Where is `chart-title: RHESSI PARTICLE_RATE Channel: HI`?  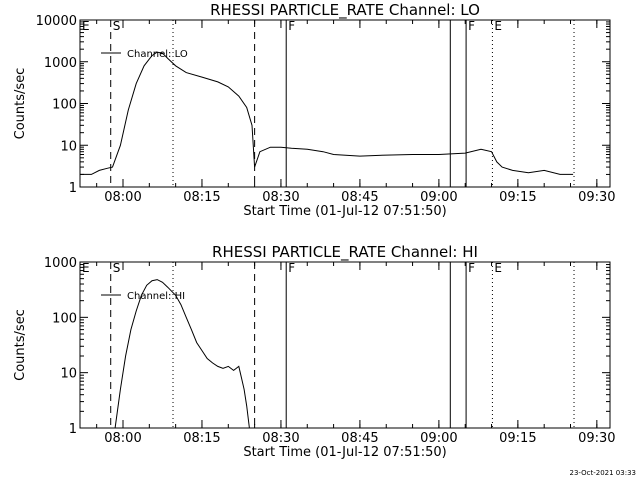 chart-title: RHESSI PARTICLE_RATE Channel: HI is located at coordinates (345, 252).